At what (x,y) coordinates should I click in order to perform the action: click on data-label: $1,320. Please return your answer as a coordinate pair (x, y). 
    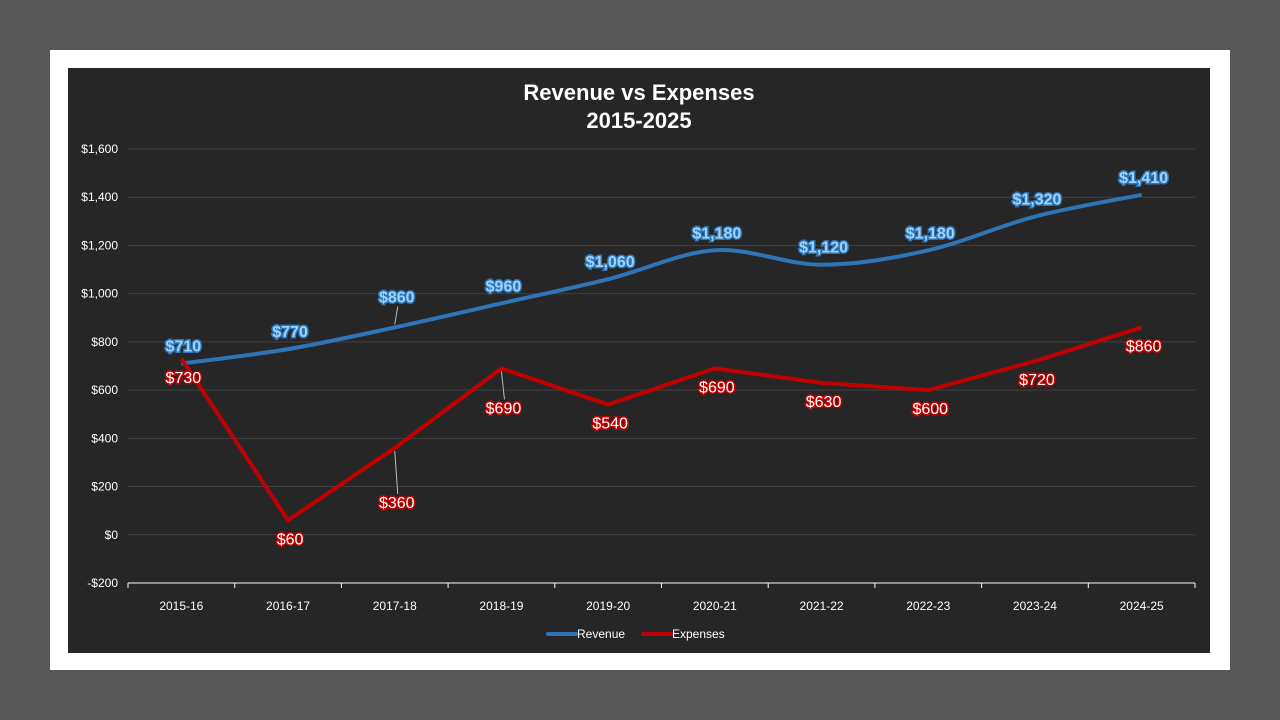
    Looking at the image, I should click on (1036, 200).